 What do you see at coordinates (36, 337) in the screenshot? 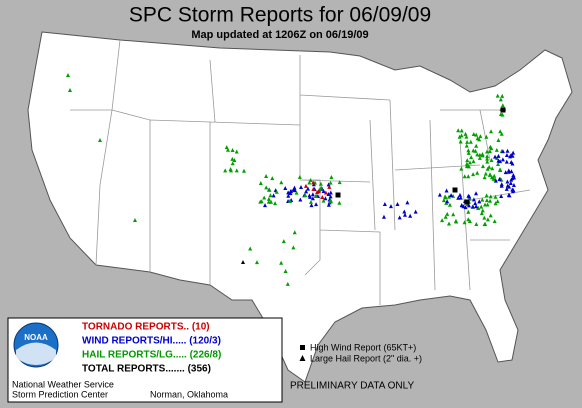
I see `logo-text: NOAA` at bounding box center [36, 337].